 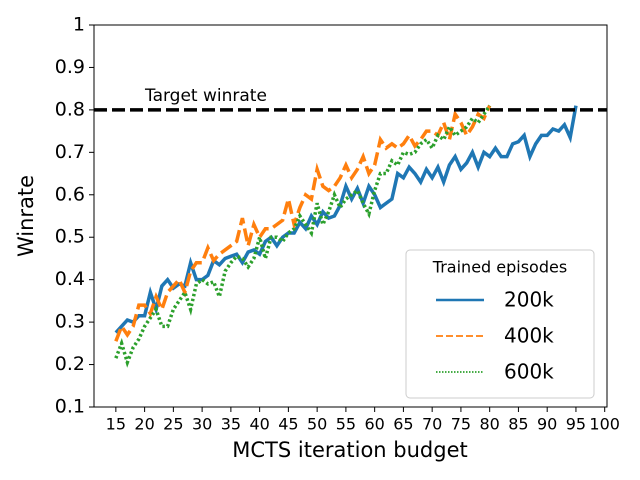 I want to click on y-tick-label: 0.7, so click(x=70, y=152).